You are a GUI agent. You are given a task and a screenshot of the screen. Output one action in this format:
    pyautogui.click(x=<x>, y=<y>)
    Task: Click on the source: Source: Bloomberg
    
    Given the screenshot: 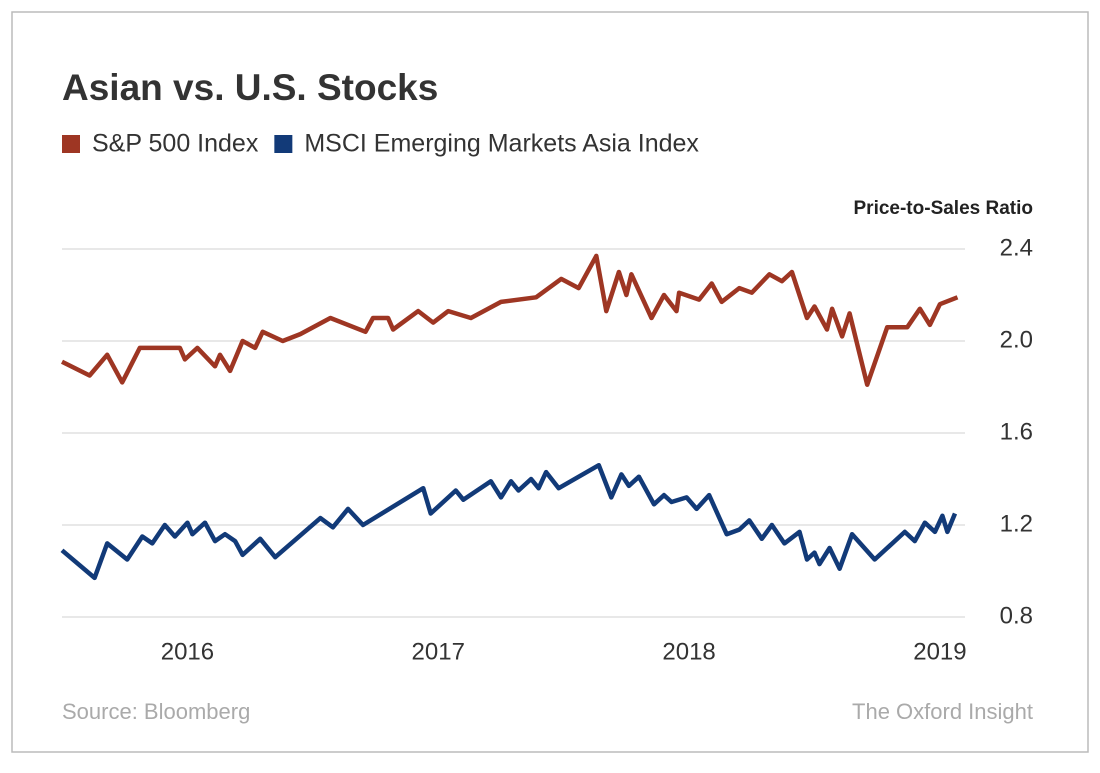 What is the action you would take?
    pyautogui.click(x=156, y=711)
    